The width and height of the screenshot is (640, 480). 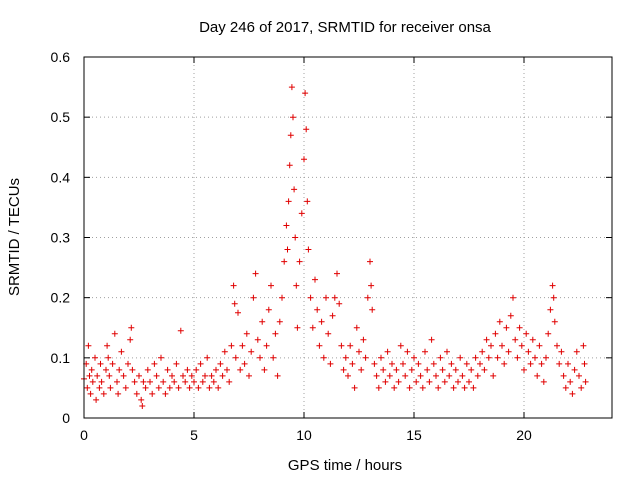 I want to click on y-tick-label: 0.3, so click(x=61, y=238).